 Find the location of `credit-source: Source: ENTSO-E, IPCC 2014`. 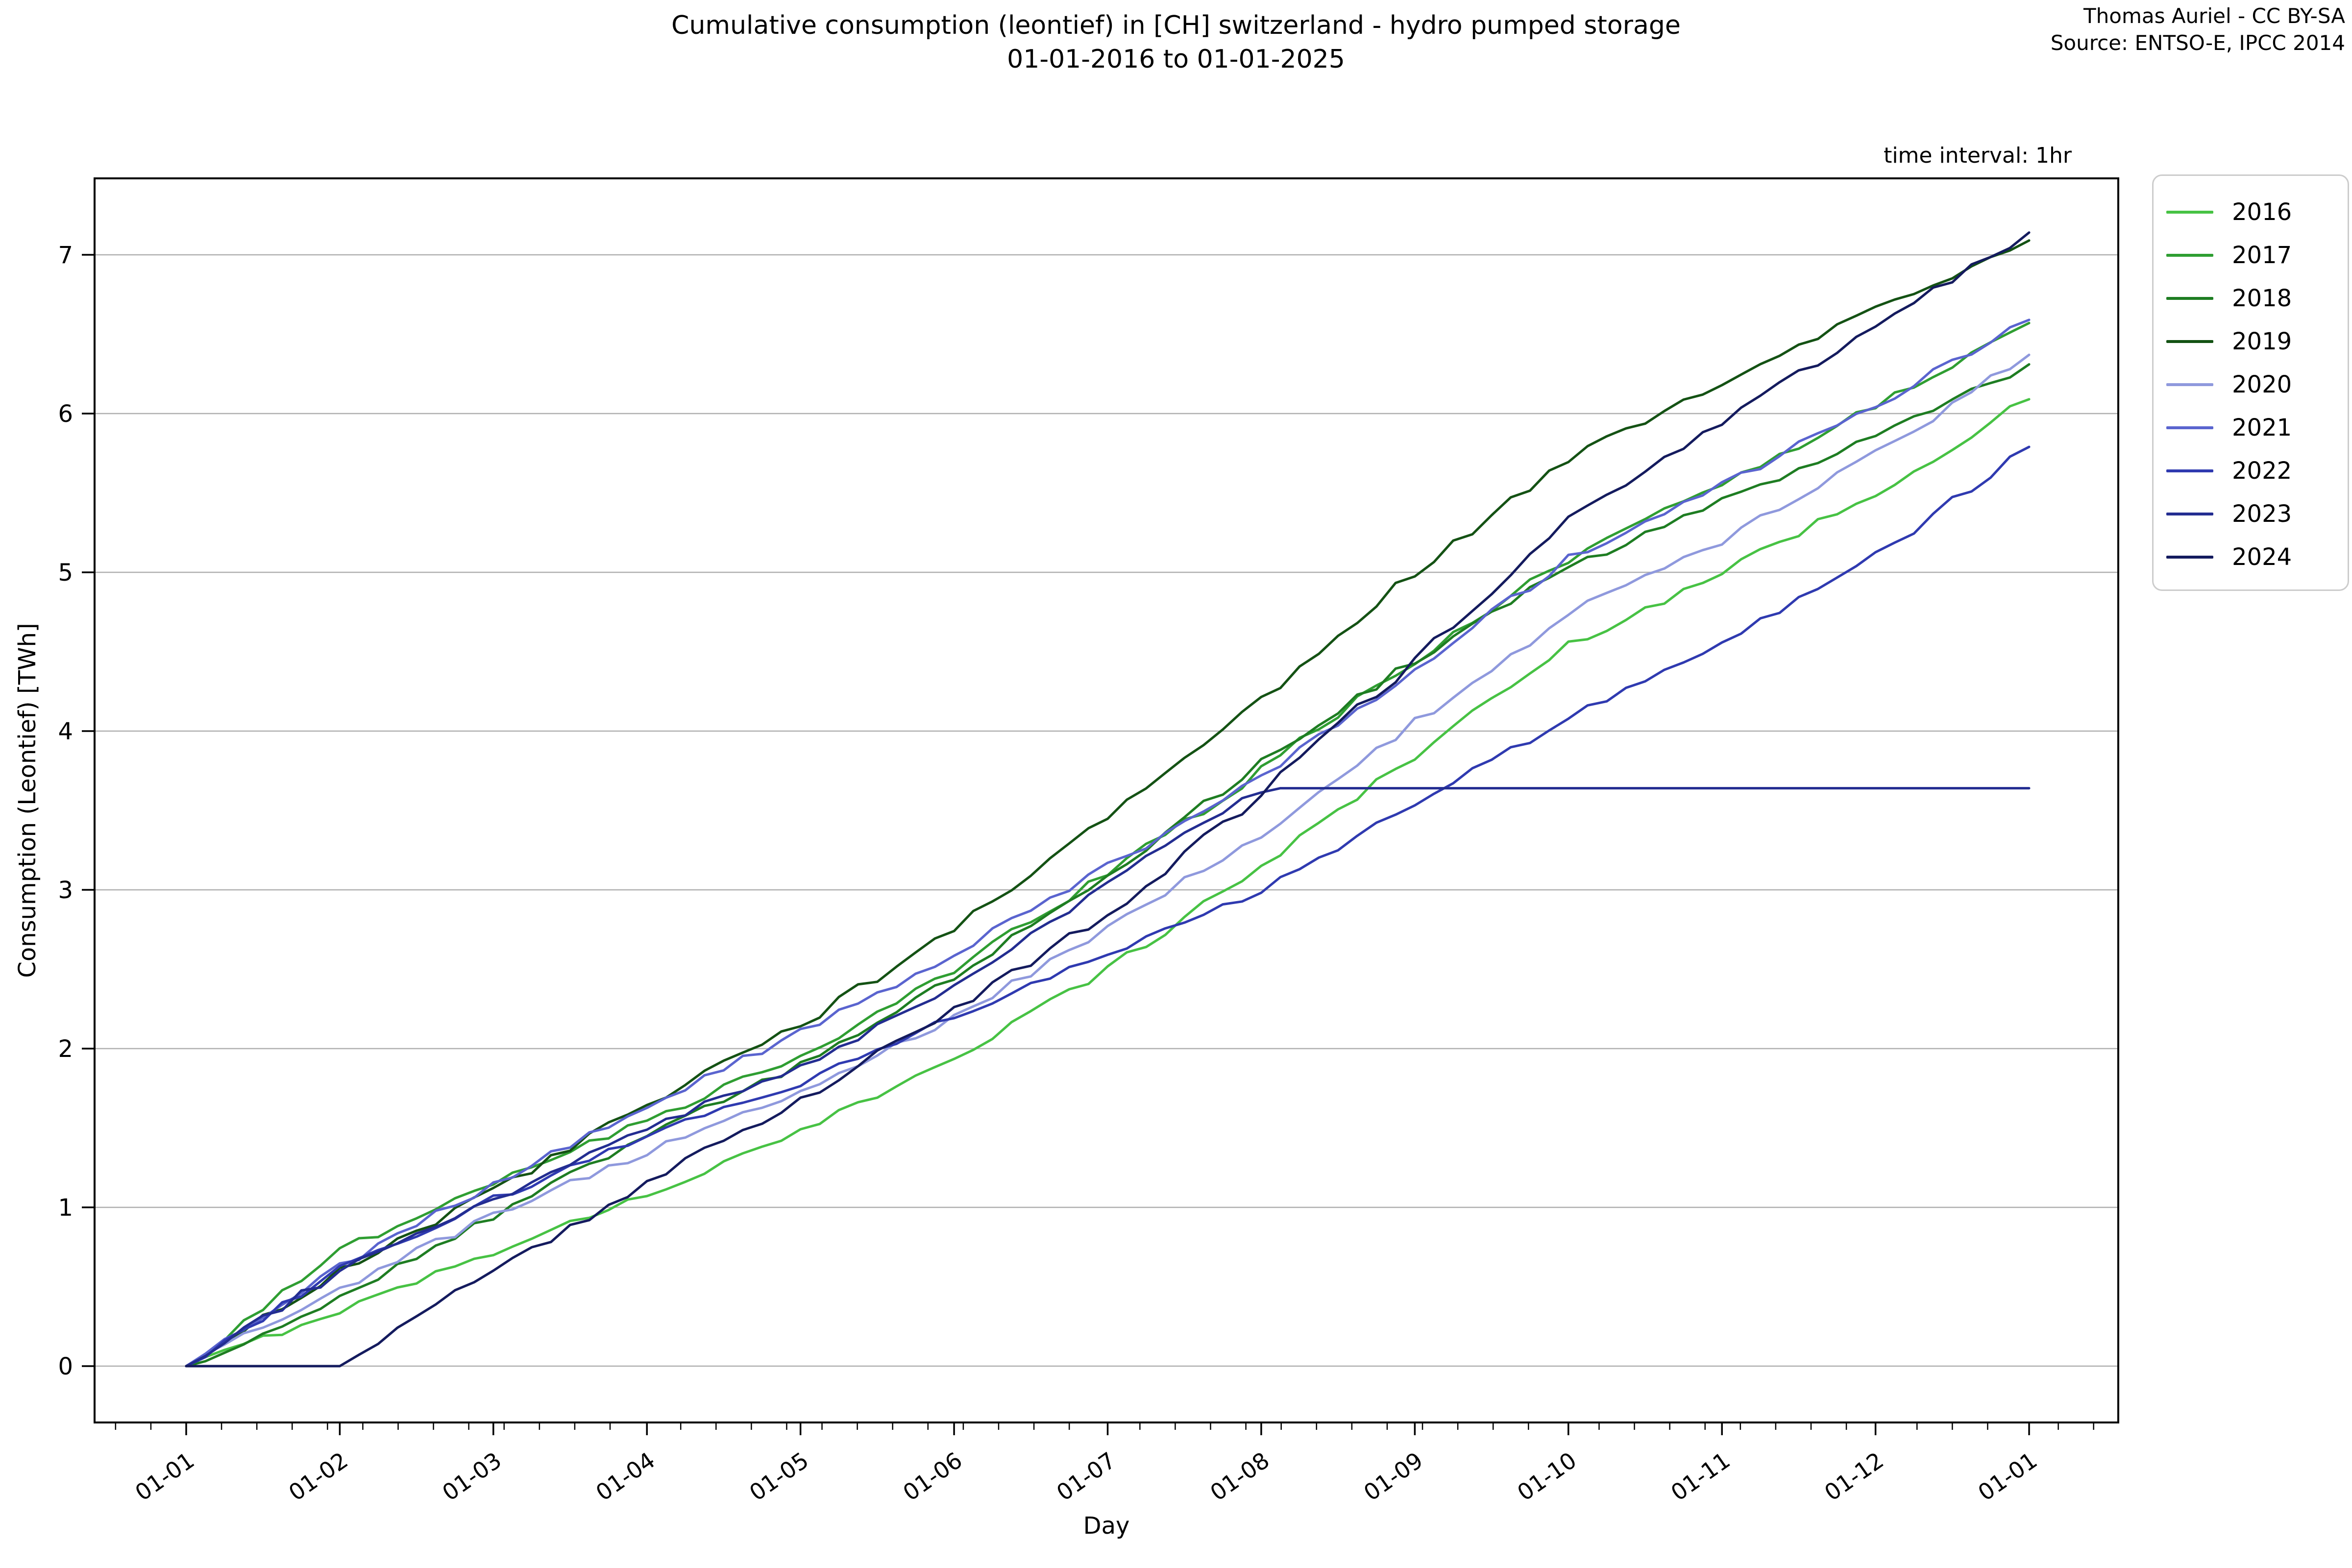

credit-source: Source: ENTSO-E, IPCC 2014 is located at coordinates (2197, 42).